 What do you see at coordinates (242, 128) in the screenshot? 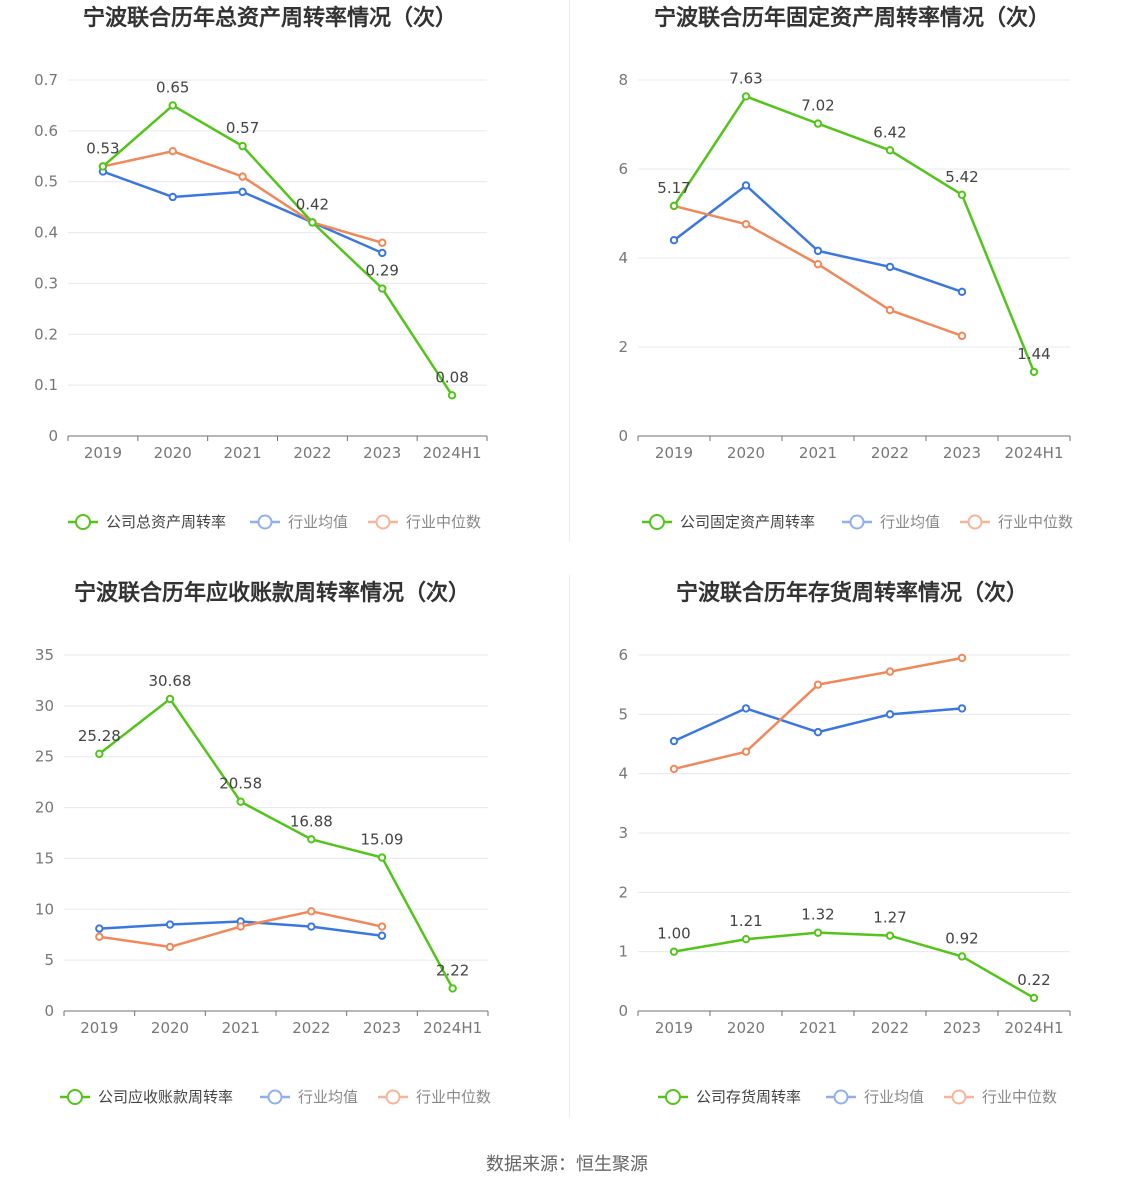
I see `data-label: 0.57` at bounding box center [242, 128].